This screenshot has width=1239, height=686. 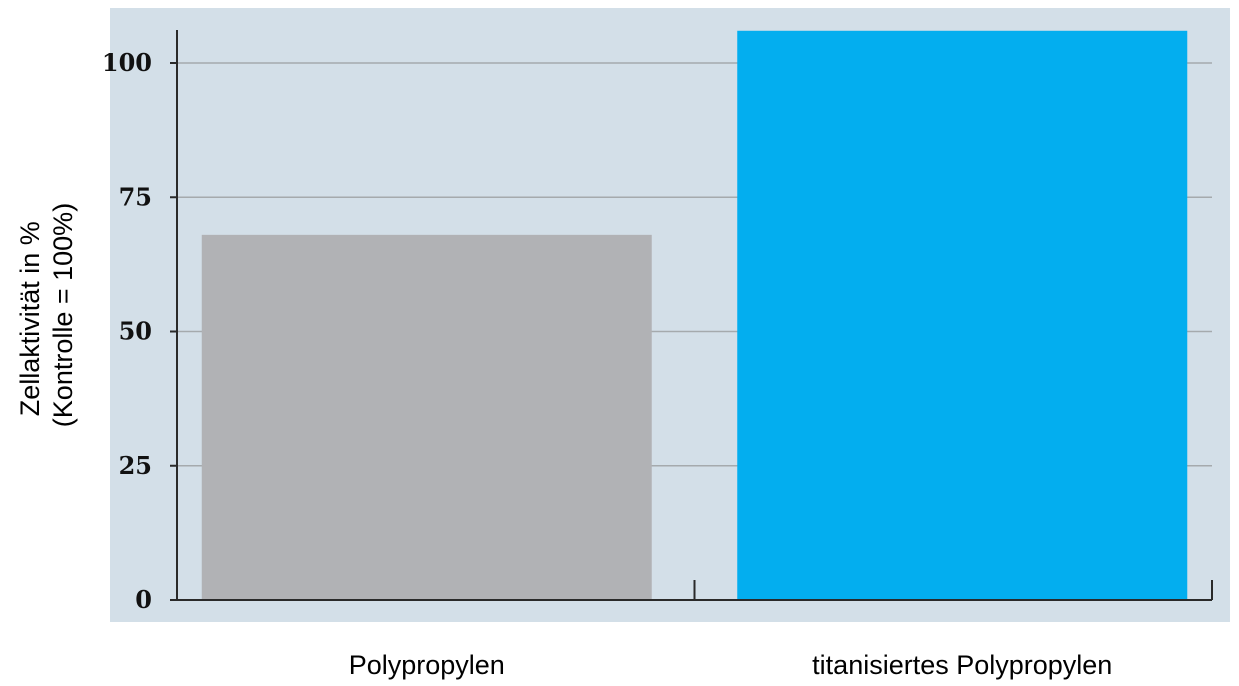 What do you see at coordinates (427, 665) in the screenshot?
I see `x-tick-label: Polypropylen` at bounding box center [427, 665].